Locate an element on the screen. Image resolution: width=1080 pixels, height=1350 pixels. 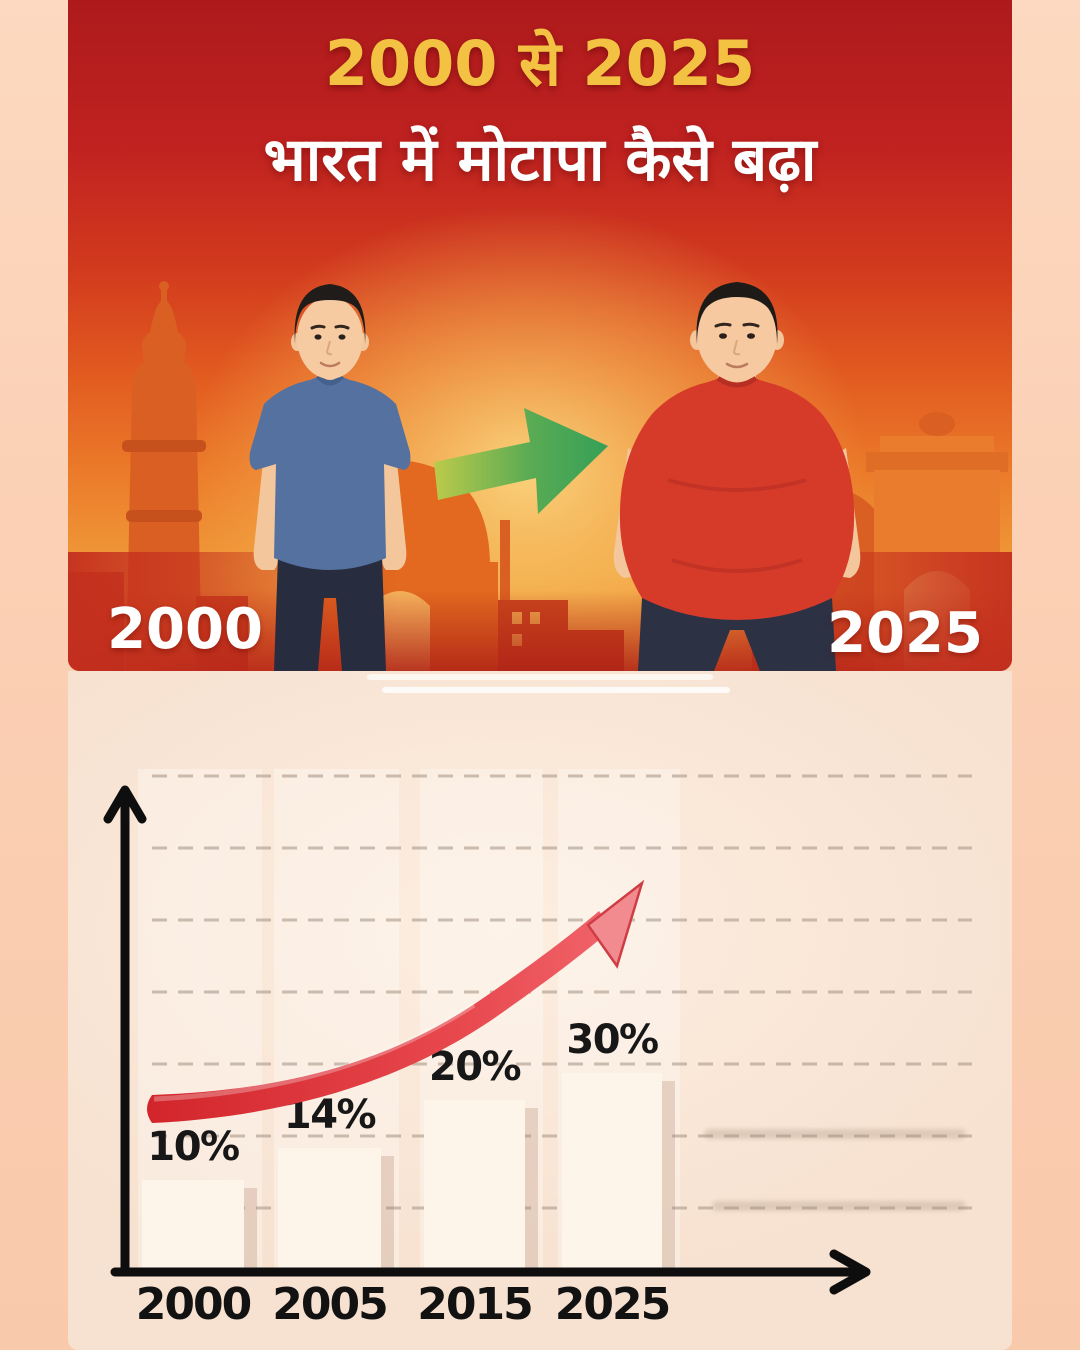
bars: 10%14%20%30% is located at coordinates (408, 1142).